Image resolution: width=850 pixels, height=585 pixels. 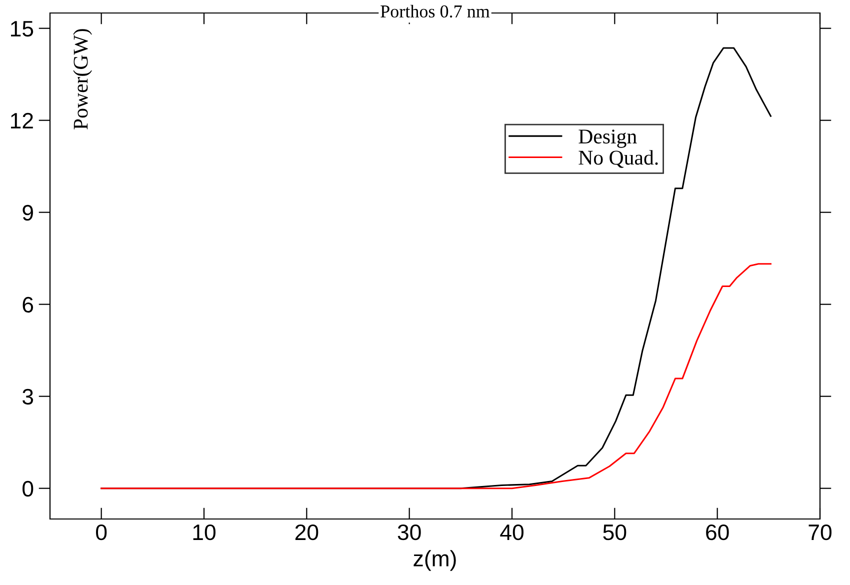 I want to click on x-tick-label: 30, so click(x=409, y=532).